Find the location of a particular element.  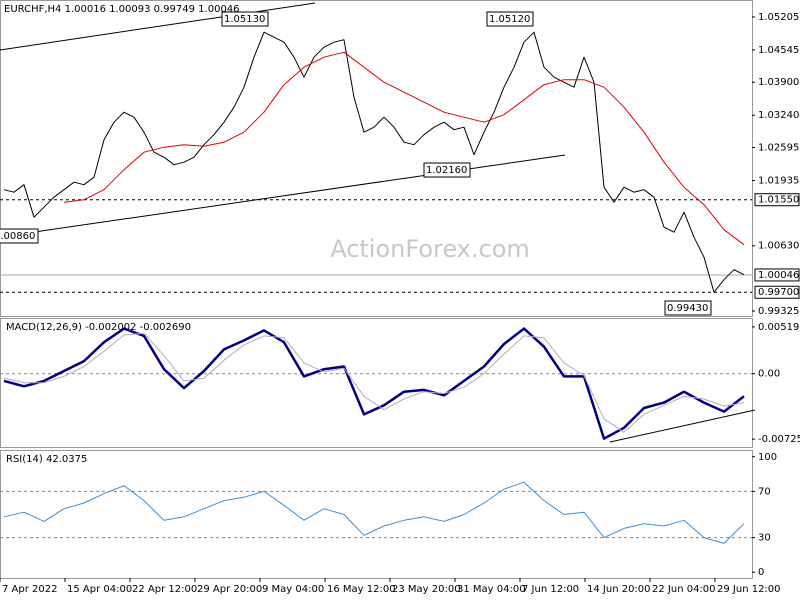

x-tick-label: 15 Apr 04:00 is located at coordinates (99, 589).